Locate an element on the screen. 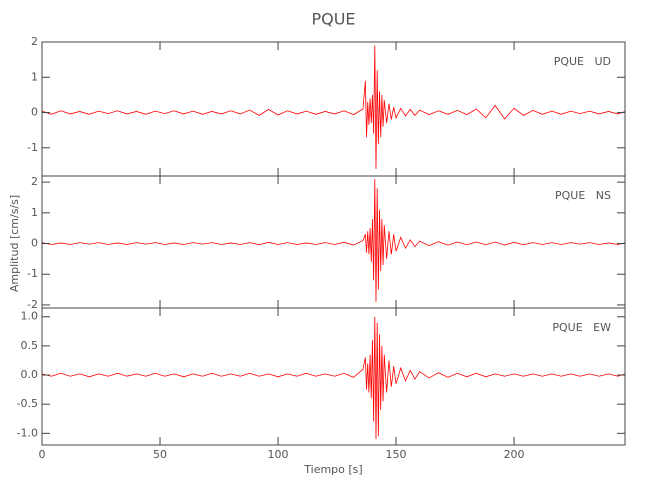  trace-label: PQUE NS is located at coordinates (583, 195).